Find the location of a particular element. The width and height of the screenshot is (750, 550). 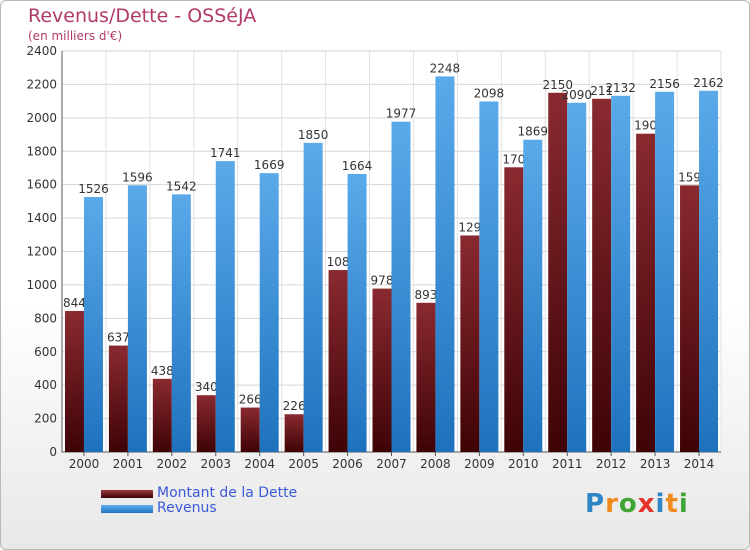

x-tick-label: 2014 is located at coordinates (699, 464).